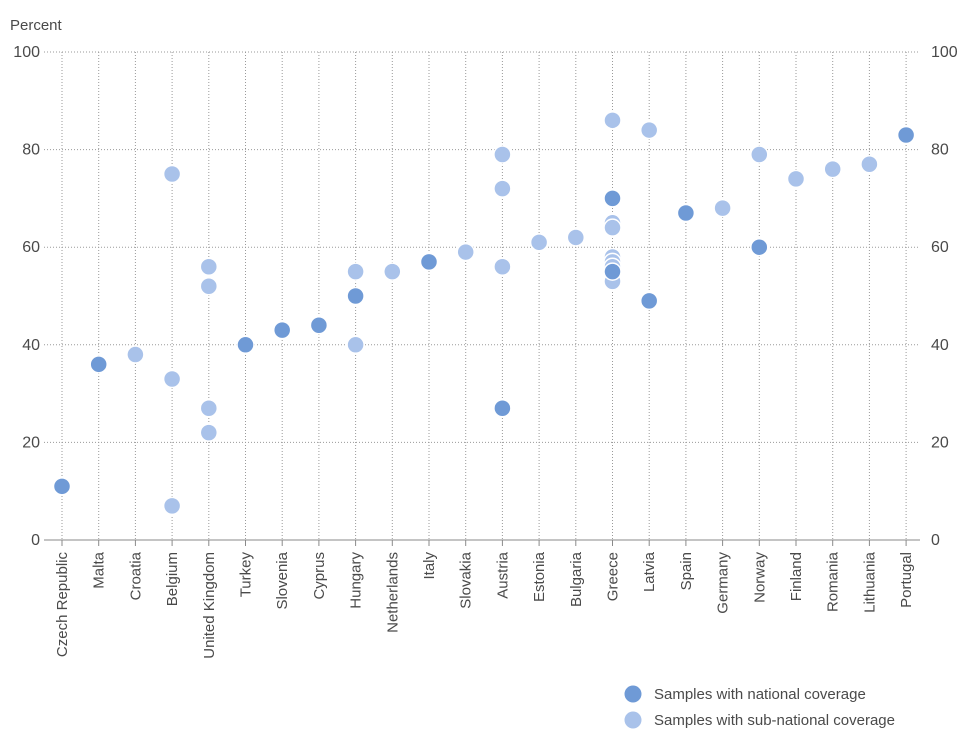 This screenshot has height=731, width=970. I want to click on y-tick-left-4: 80, so click(31, 150).